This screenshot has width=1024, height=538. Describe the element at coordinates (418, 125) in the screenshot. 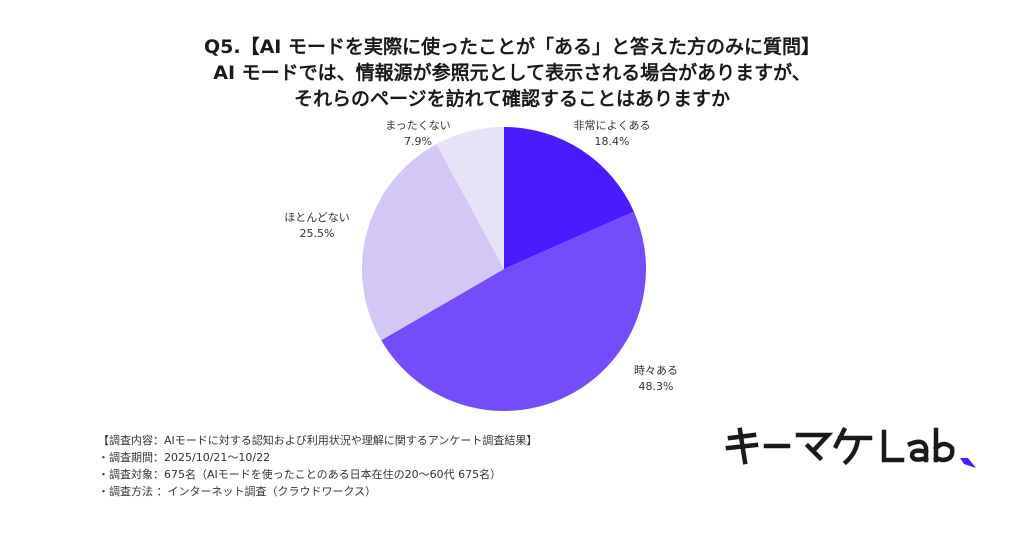

I see `slice-category-label: まったくない` at that location.